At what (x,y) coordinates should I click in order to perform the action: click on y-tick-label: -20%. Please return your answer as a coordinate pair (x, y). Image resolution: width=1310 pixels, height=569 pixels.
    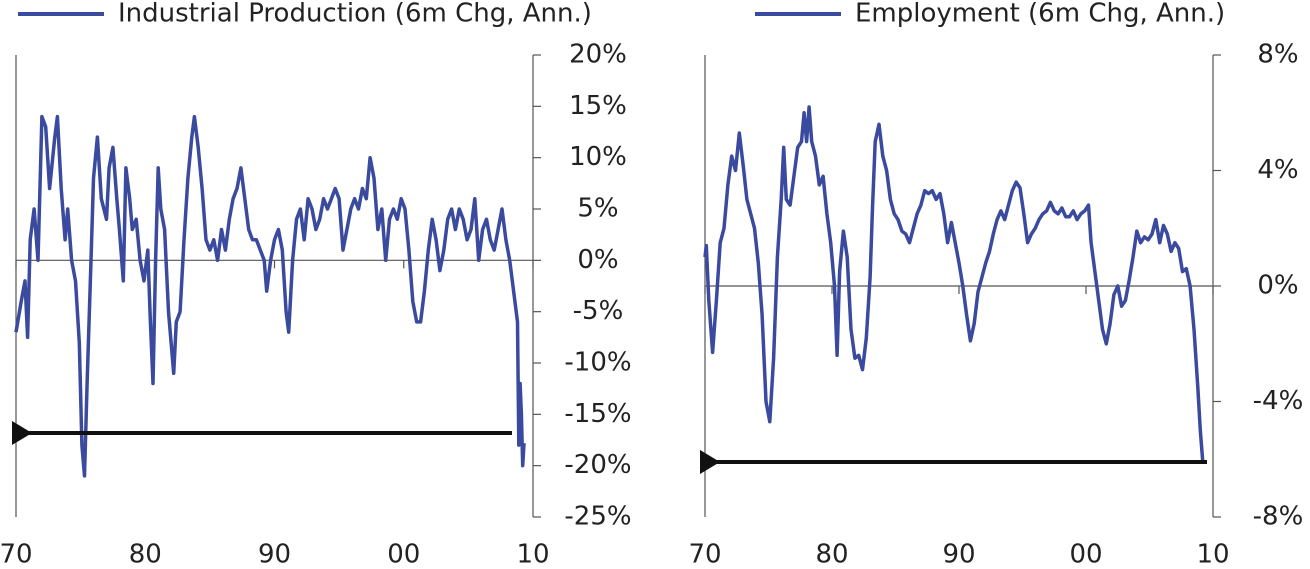
    Looking at the image, I should click on (597, 465).